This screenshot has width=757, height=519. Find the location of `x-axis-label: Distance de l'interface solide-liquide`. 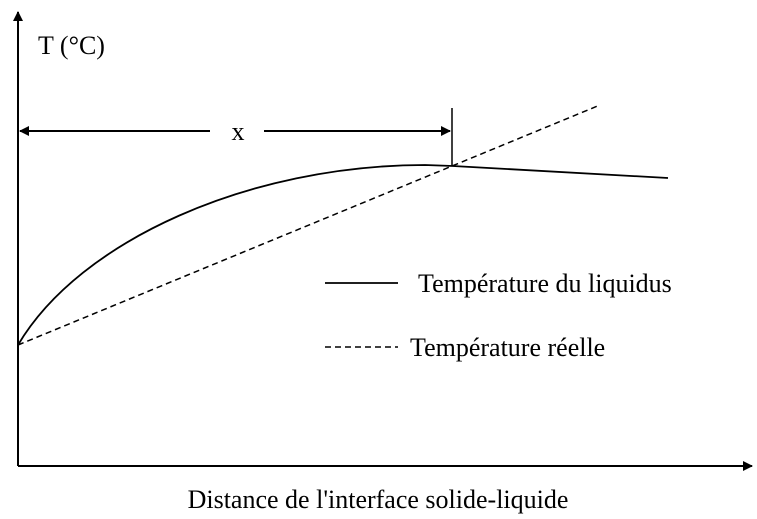

x-axis-label: Distance de l'interface solide-liquide is located at coordinates (378, 499).